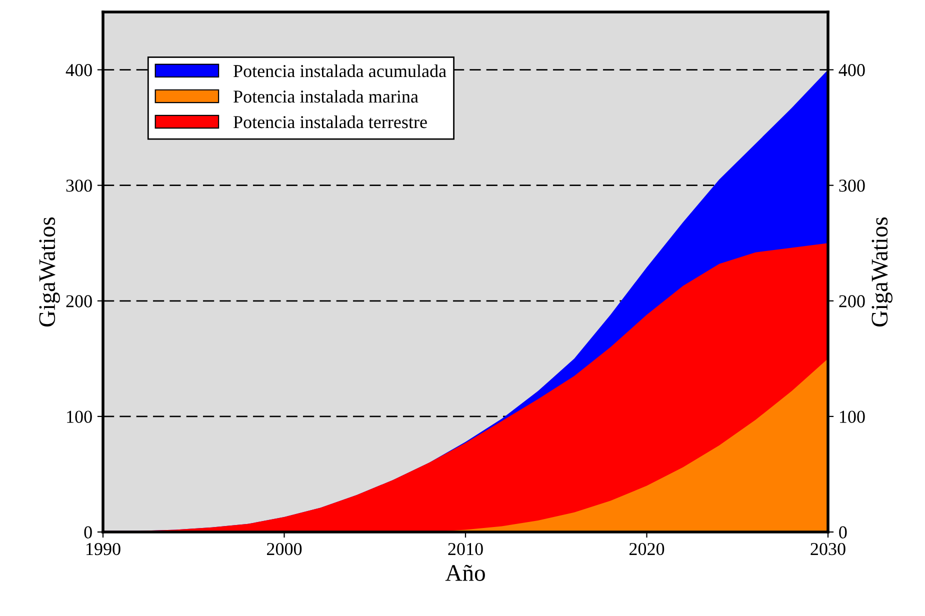  What do you see at coordinates (882, 271) in the screenshot?
I see `y2-axis-title: GigaWatios` at bounding box center [882, 271].